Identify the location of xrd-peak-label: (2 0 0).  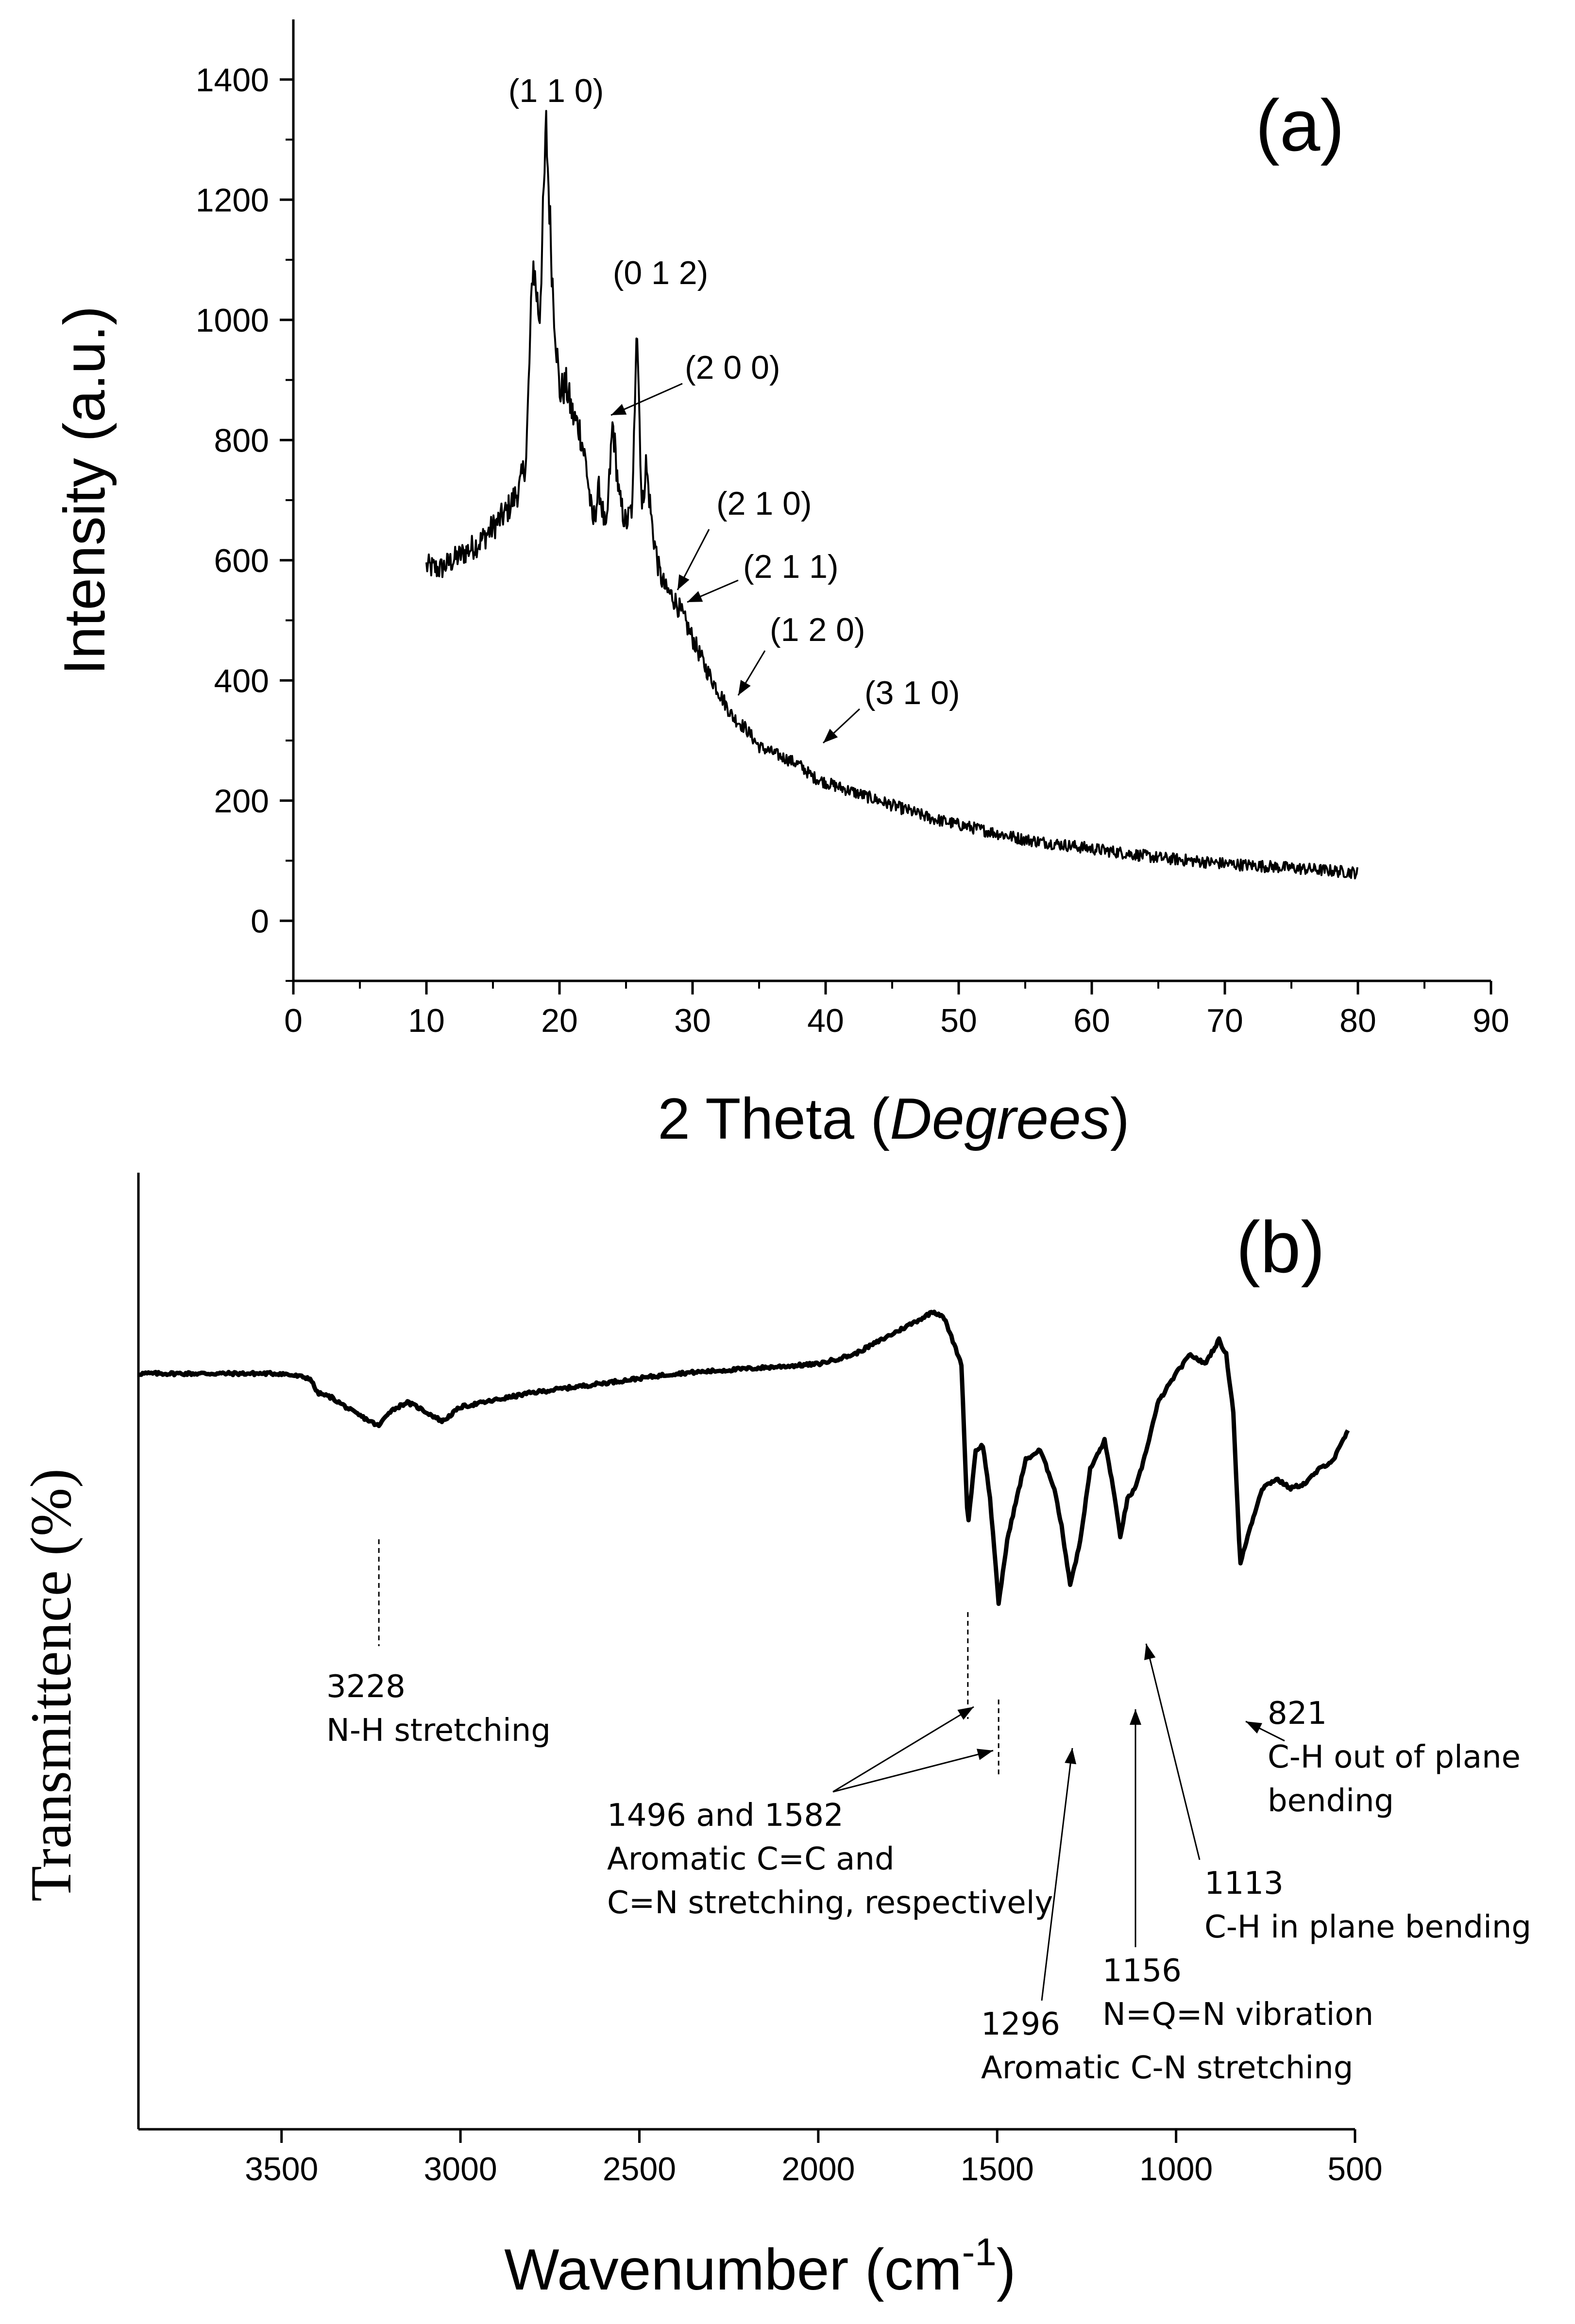
(732, 367).